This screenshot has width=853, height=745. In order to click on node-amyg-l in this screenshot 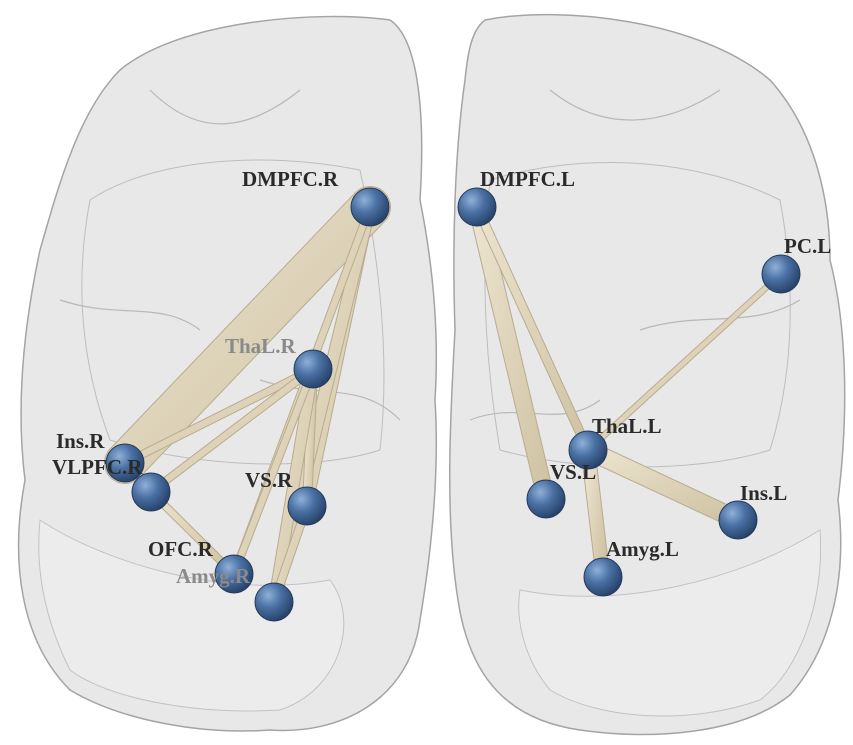, I will do `click(603, 577)`.